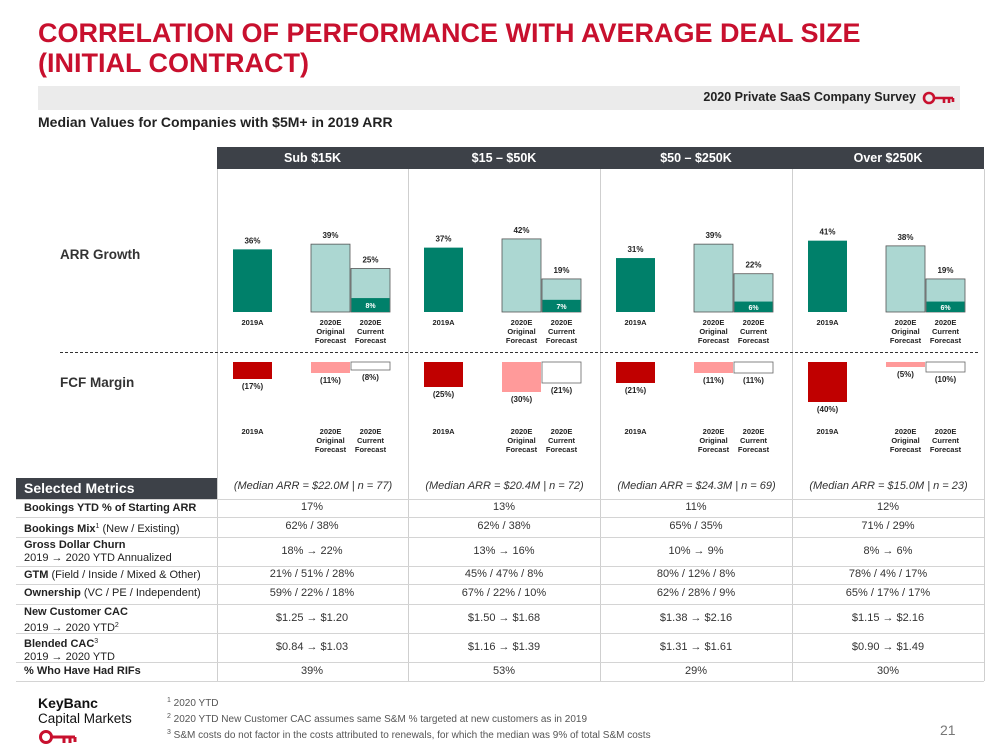 Image resolution: width=1000 pixels, height=750 pixels. I want to click on page-number: 21, so click(948, 730).